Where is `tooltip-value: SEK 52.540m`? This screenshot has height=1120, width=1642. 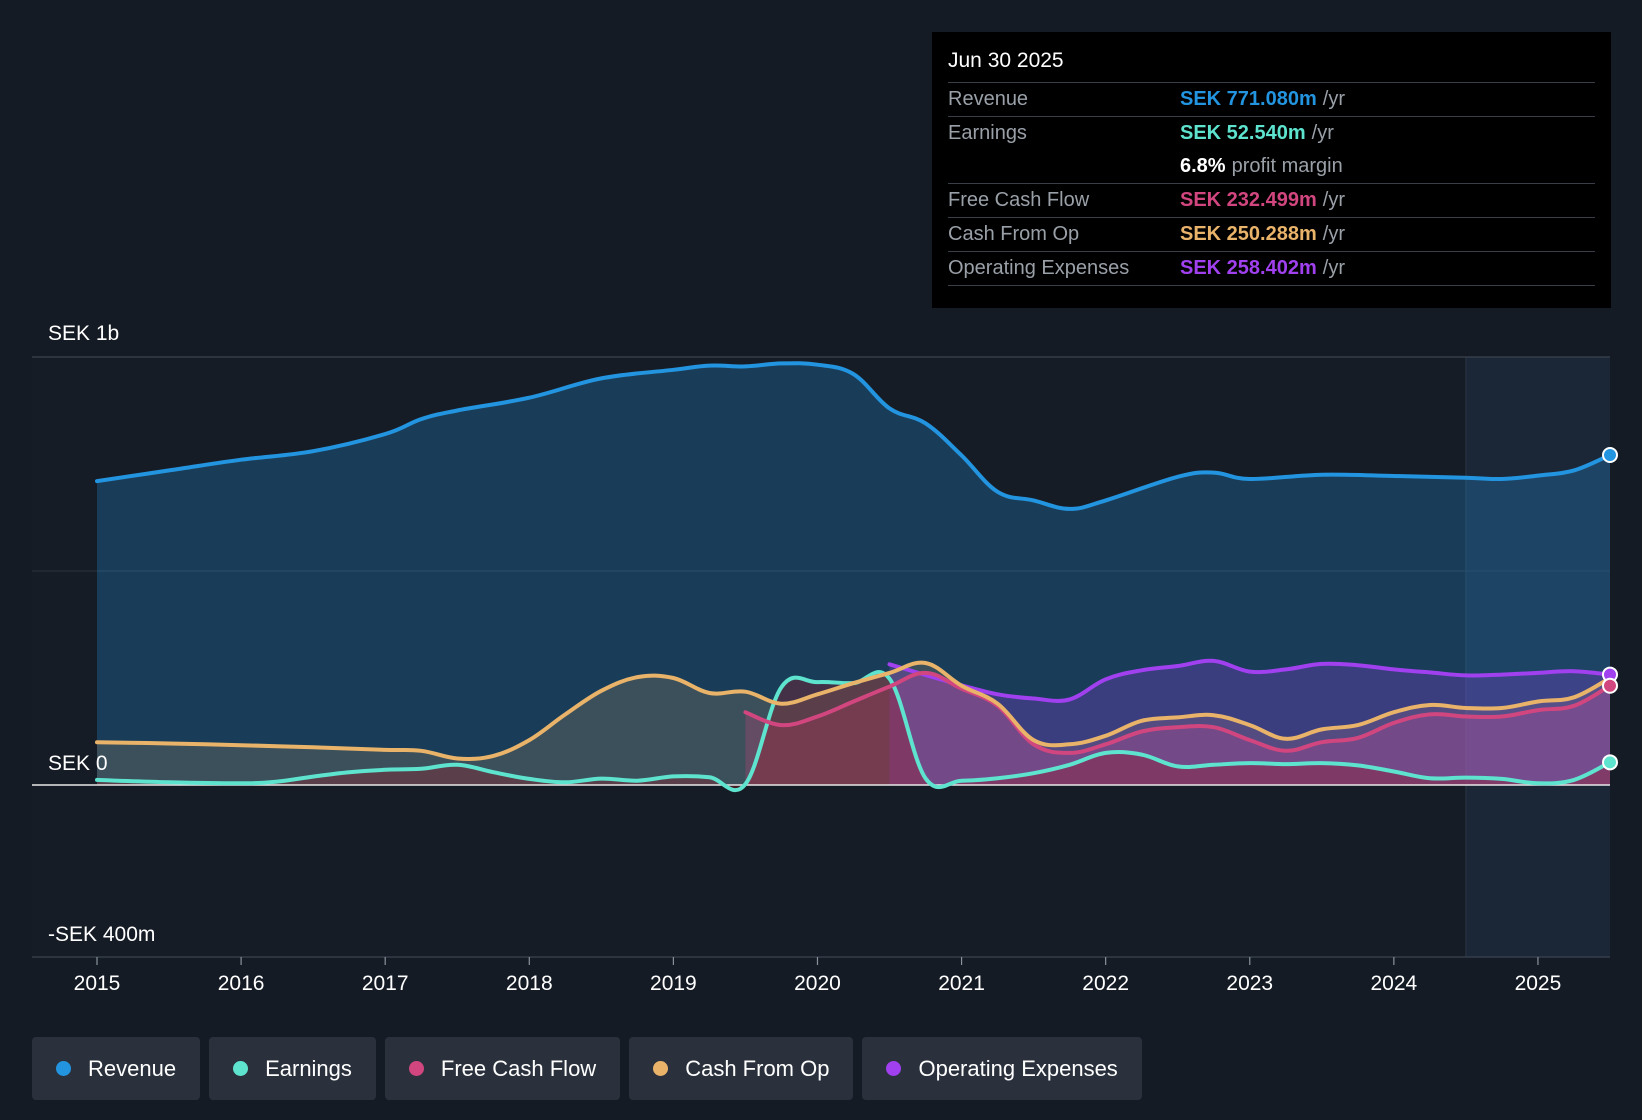
tooltip-value: SEK 52.540m is located at coordinates (1243, 133).